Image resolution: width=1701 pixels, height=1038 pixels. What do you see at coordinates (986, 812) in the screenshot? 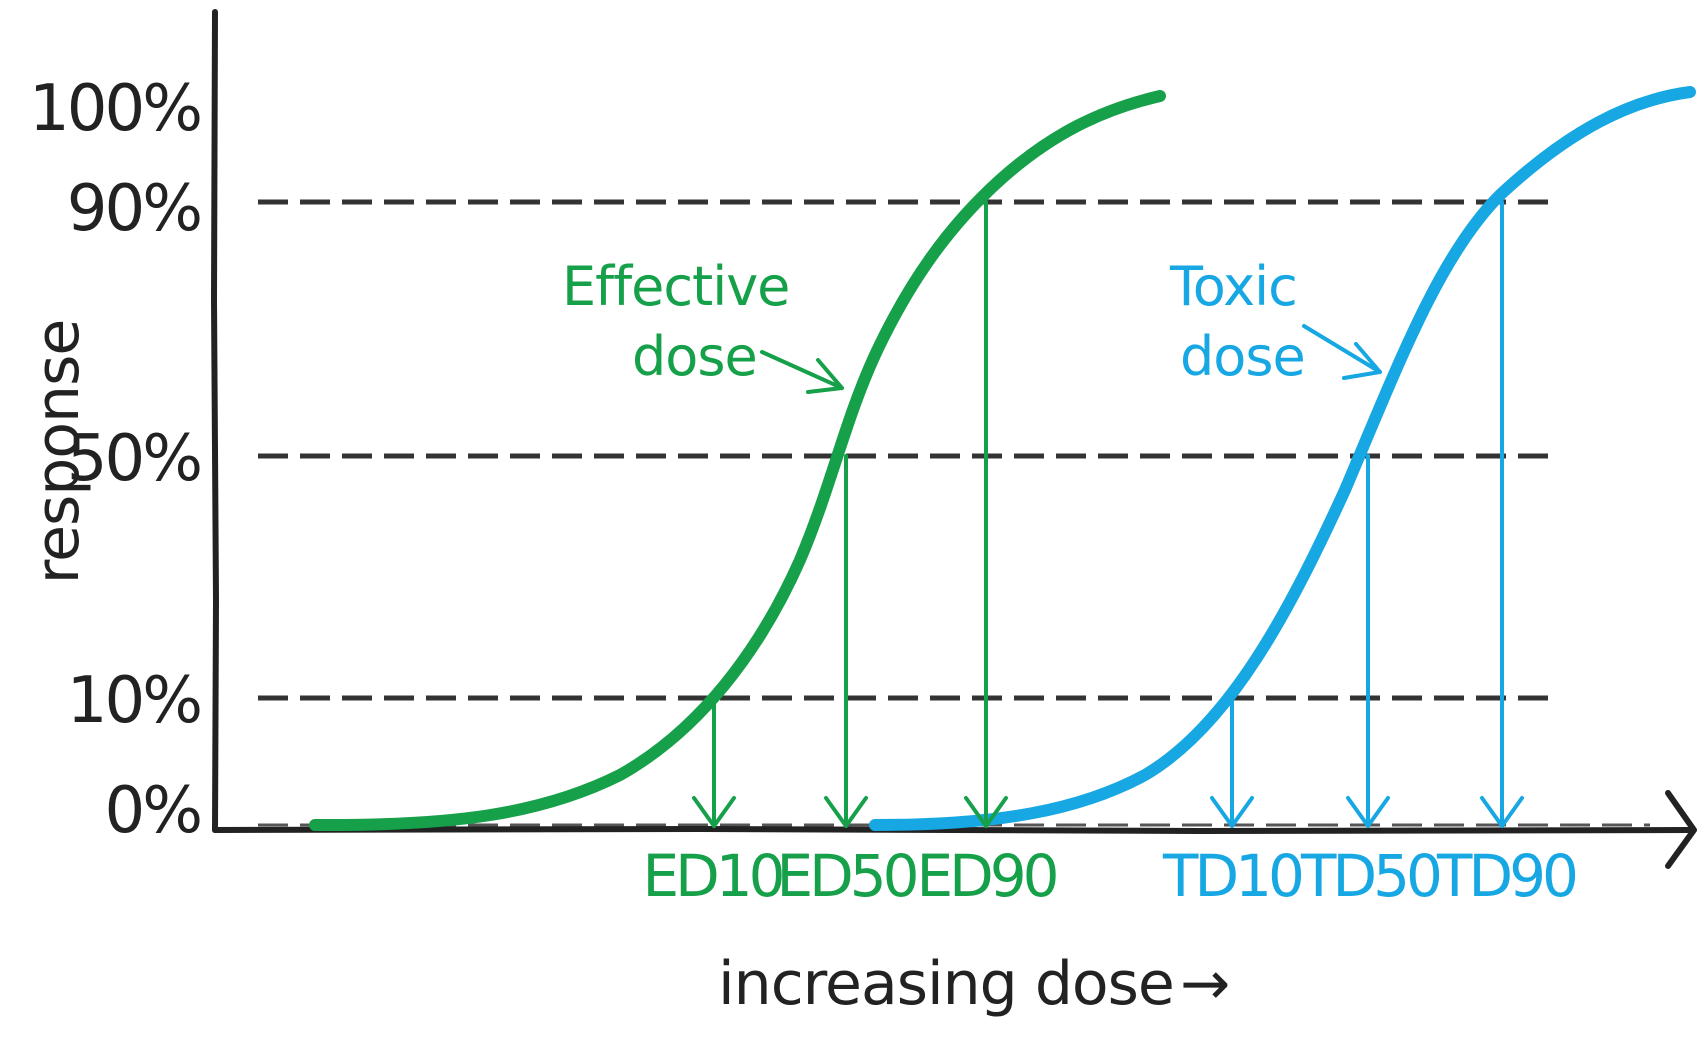
I see `ed90-arrowhead` at bounding box center [986, 812].